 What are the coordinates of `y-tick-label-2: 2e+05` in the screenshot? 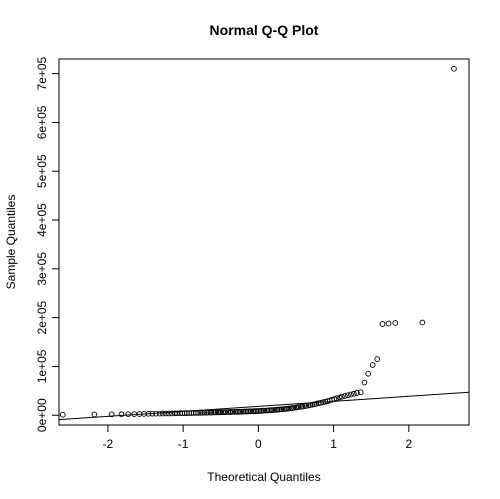 It's located at (42, 317).